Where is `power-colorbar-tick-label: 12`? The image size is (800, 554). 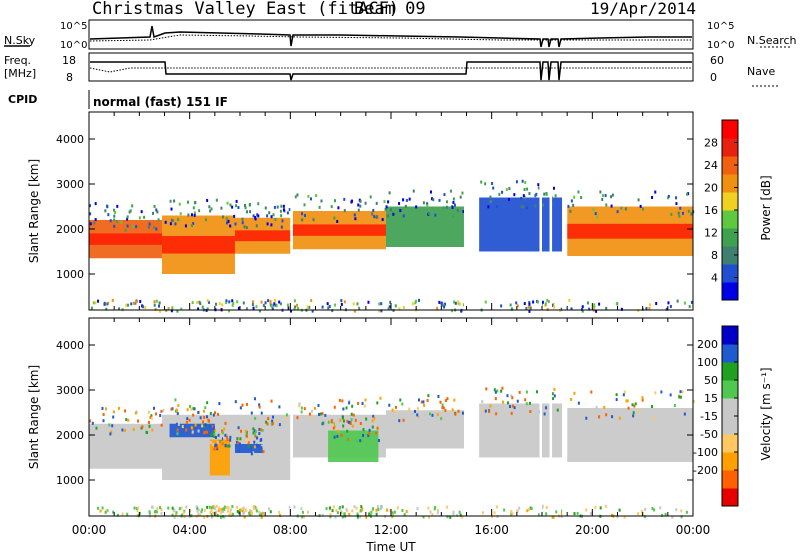
power-colorbar-tick-label: 12 is located at coordinates (711, 233).